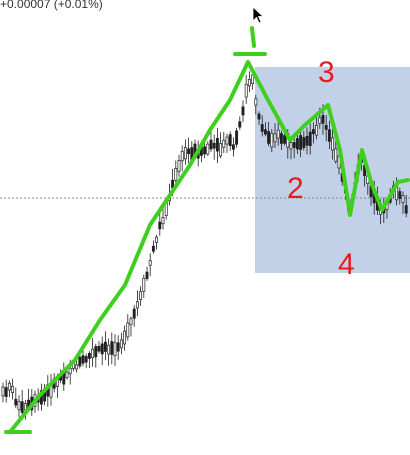 Image resolution: width=410 pixels, height=455 pixels. Describe the element at coordinates (326, 72) in the screenshot. I see `wave-label-3: 3` at that location.